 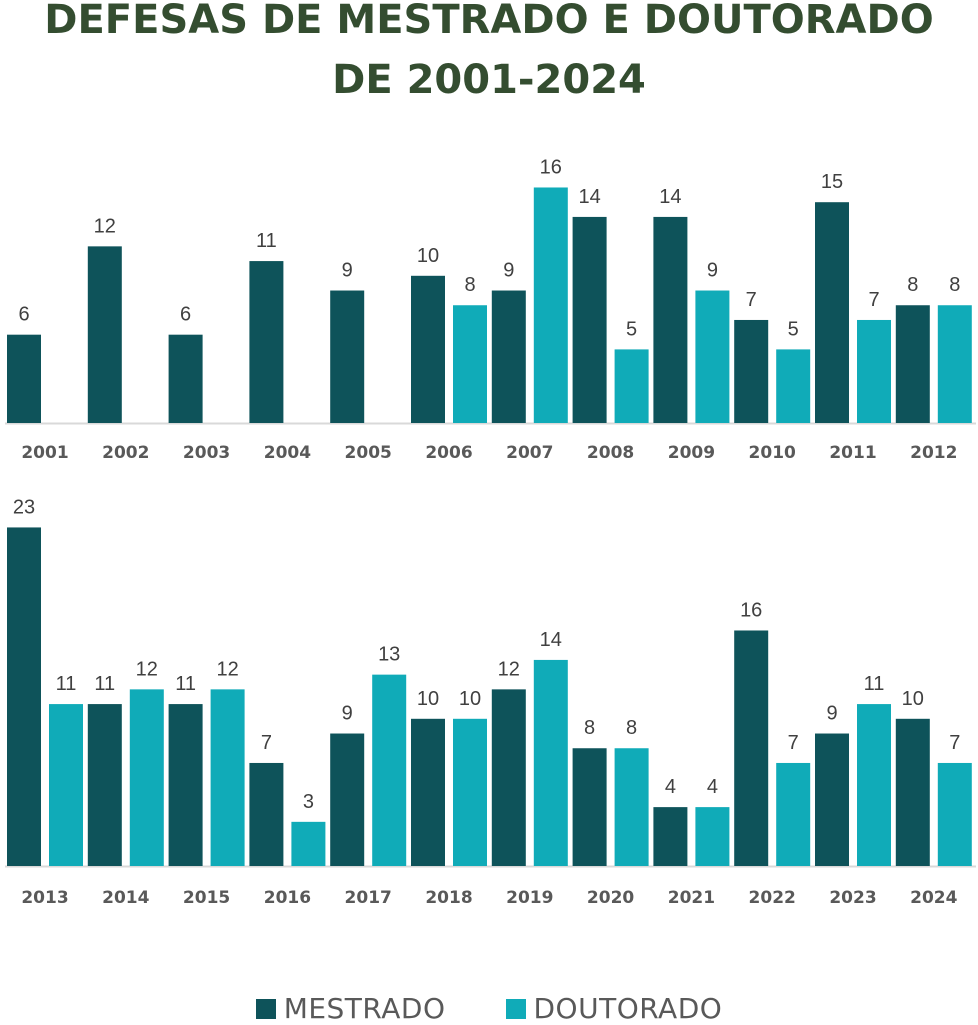 What do you see at coordinates (470, 364) in the screenshot?
I see `bar-doutorado-2006` at bounding box center [470, 364].